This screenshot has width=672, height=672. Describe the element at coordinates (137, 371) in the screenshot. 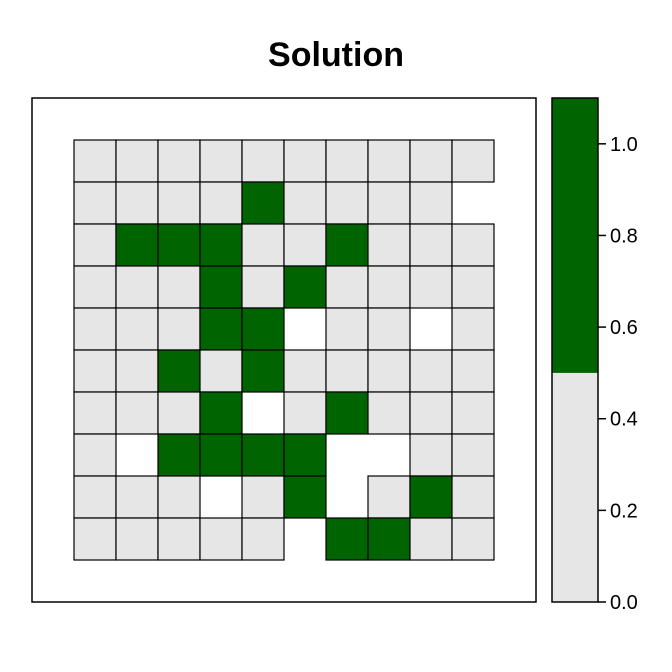

I see `heatmap-cell-r5-c1` at that location.